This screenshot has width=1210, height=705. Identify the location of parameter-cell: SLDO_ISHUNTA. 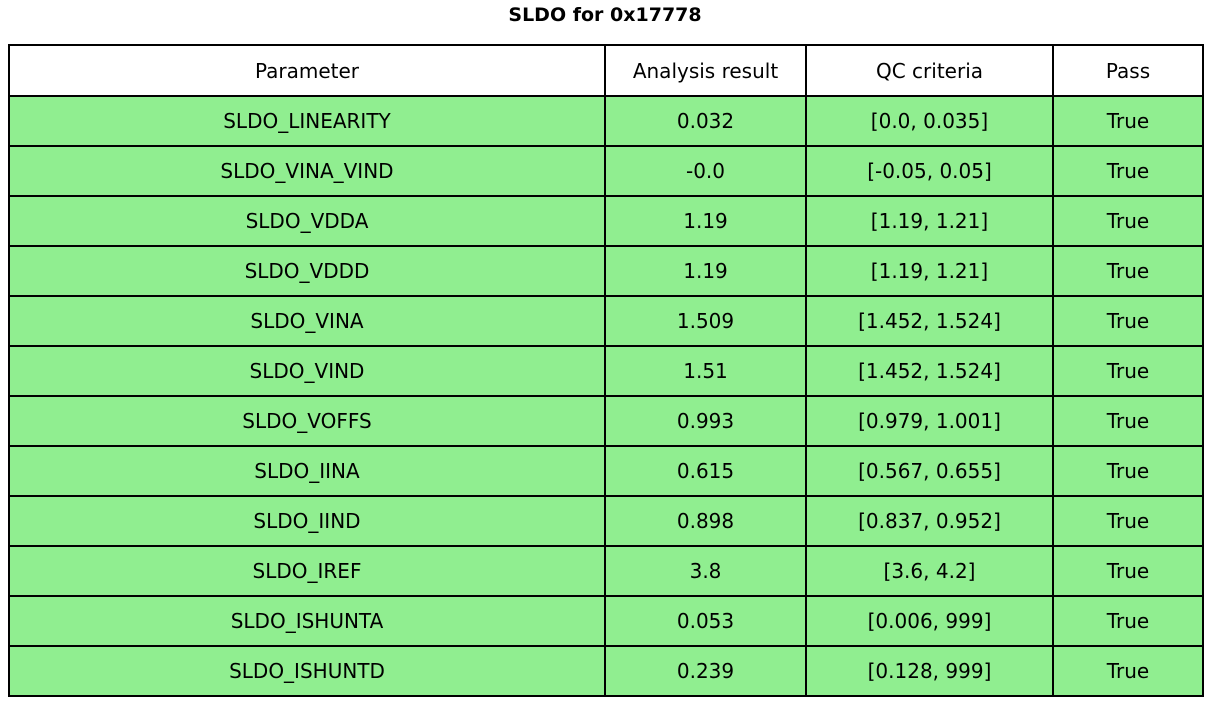
(307, 621).